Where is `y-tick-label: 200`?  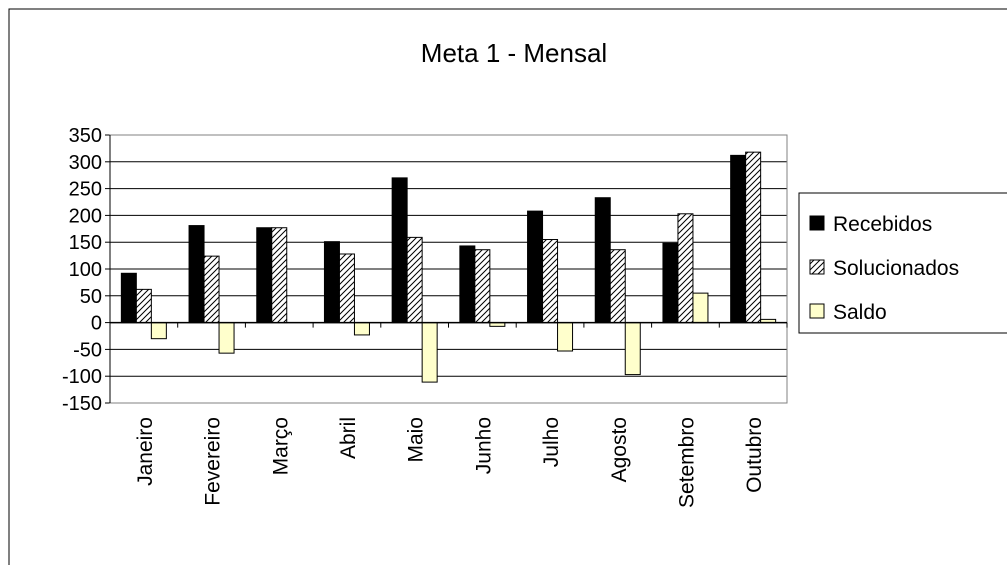 y-tick-label: 200 is located at coordinates (85, 216).